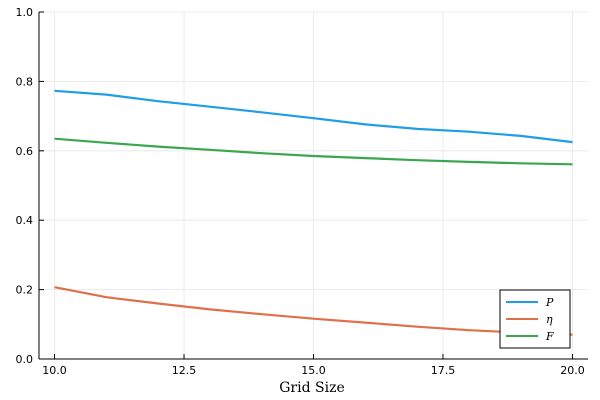 The image size is (600, 400). What do you see at coordinates (549, 319) in the screenshot?
I see `legend-label: η` at bounding box center [549, 319].